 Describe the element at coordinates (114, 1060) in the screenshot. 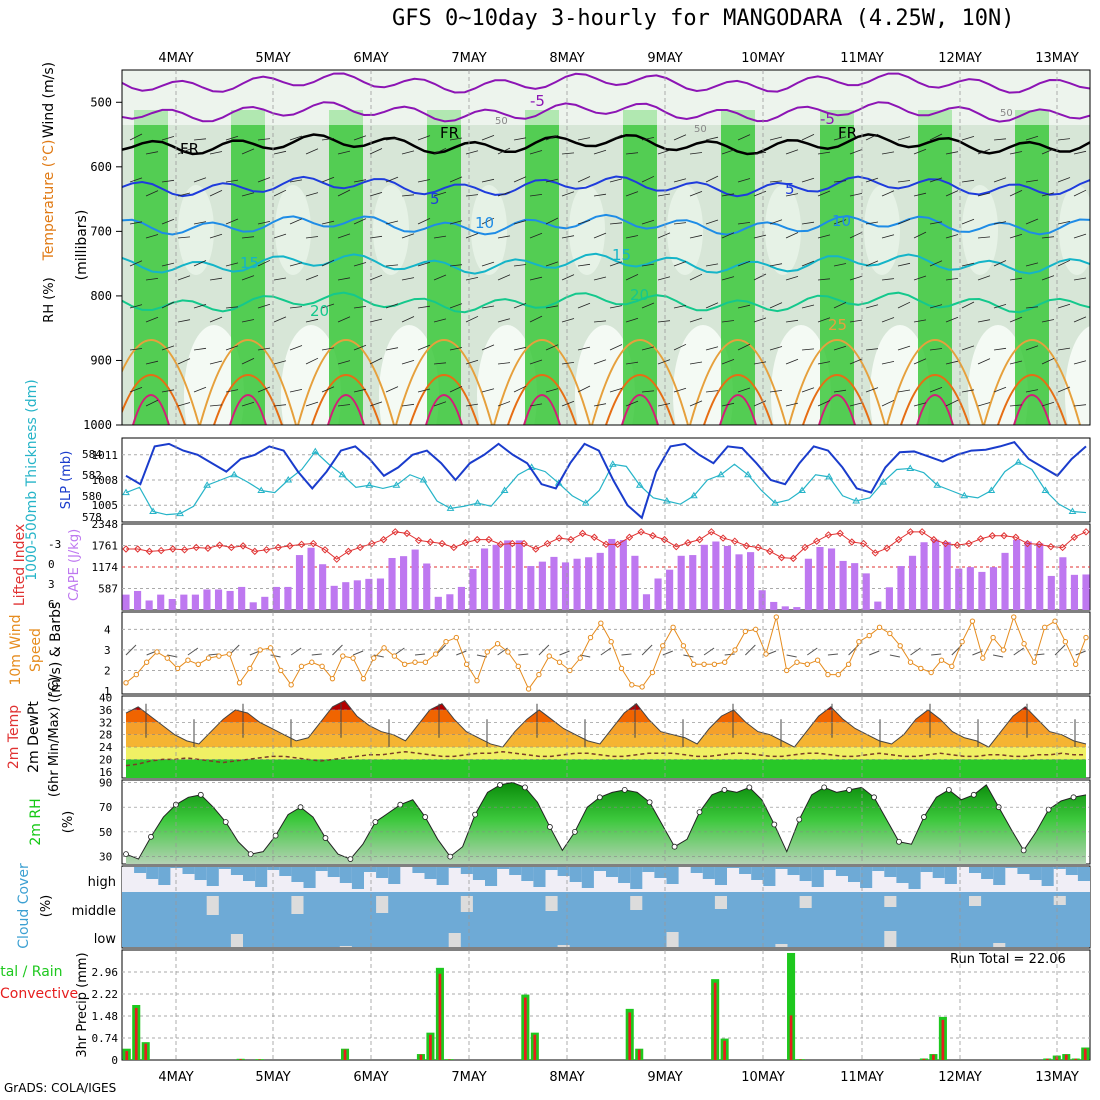

I see `precip-tick-label: 0` at that location.